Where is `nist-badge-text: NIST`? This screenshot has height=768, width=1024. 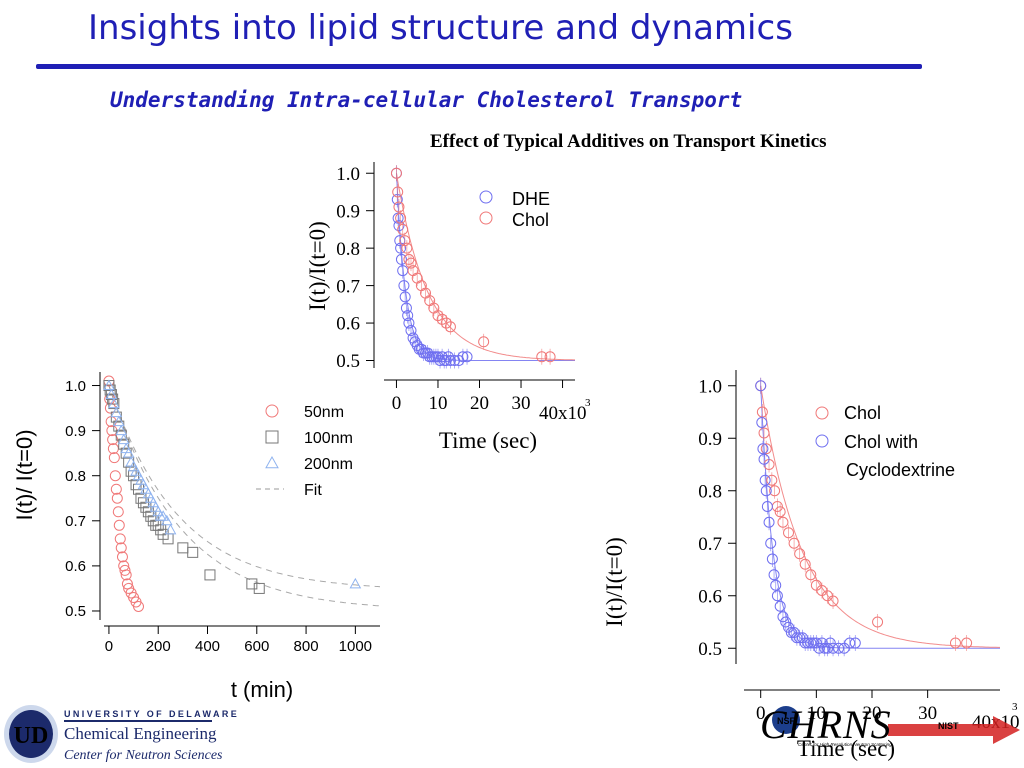
nist-badge-text: NIST is located at coordinates (948, 726).